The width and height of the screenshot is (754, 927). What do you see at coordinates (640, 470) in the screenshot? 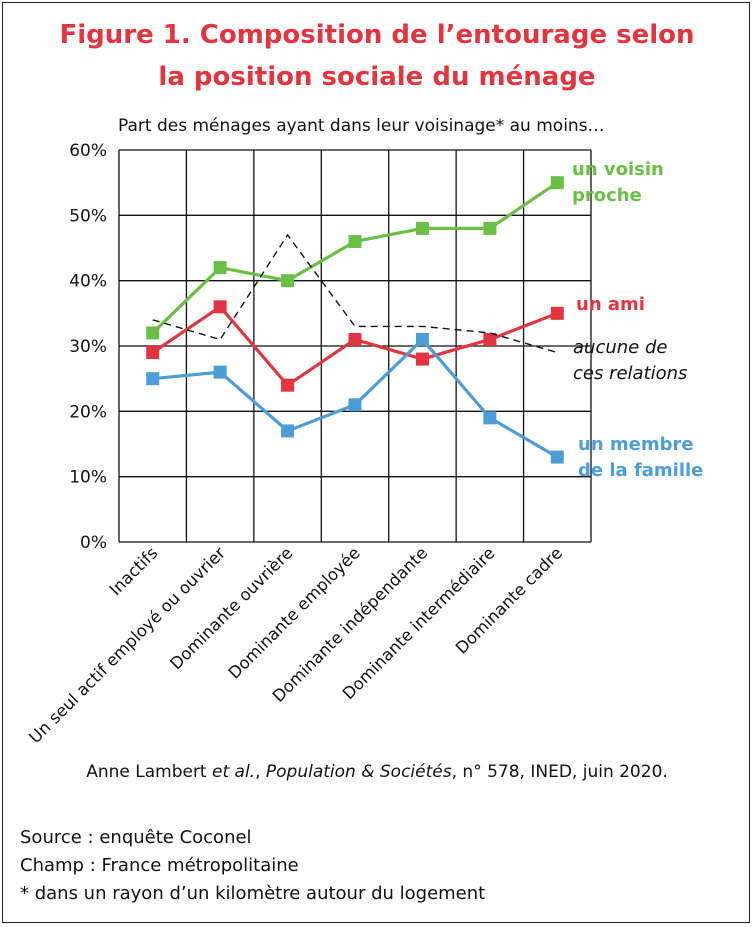
I see `series-label: de la famille` at bounding box center [640, 470].